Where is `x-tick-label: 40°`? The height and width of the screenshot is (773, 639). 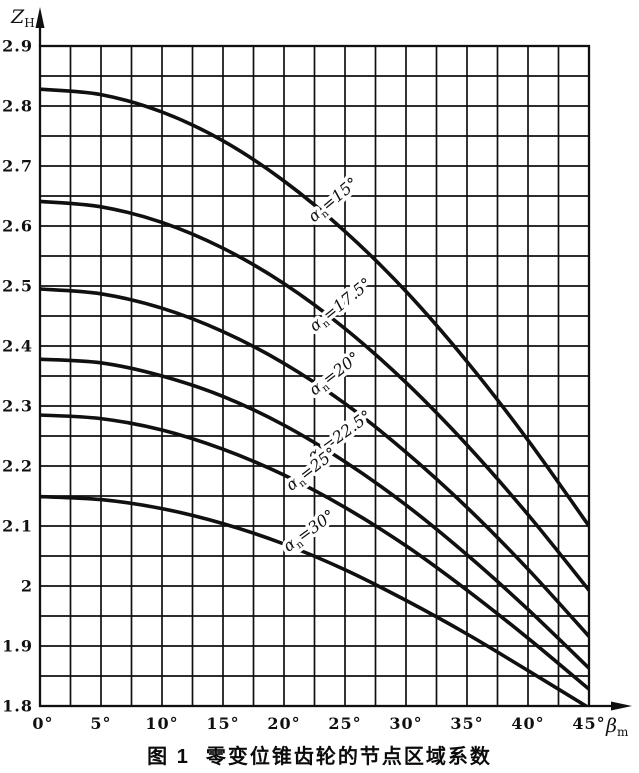 x-tick-label: 40° is located at coordinates (527, 723).